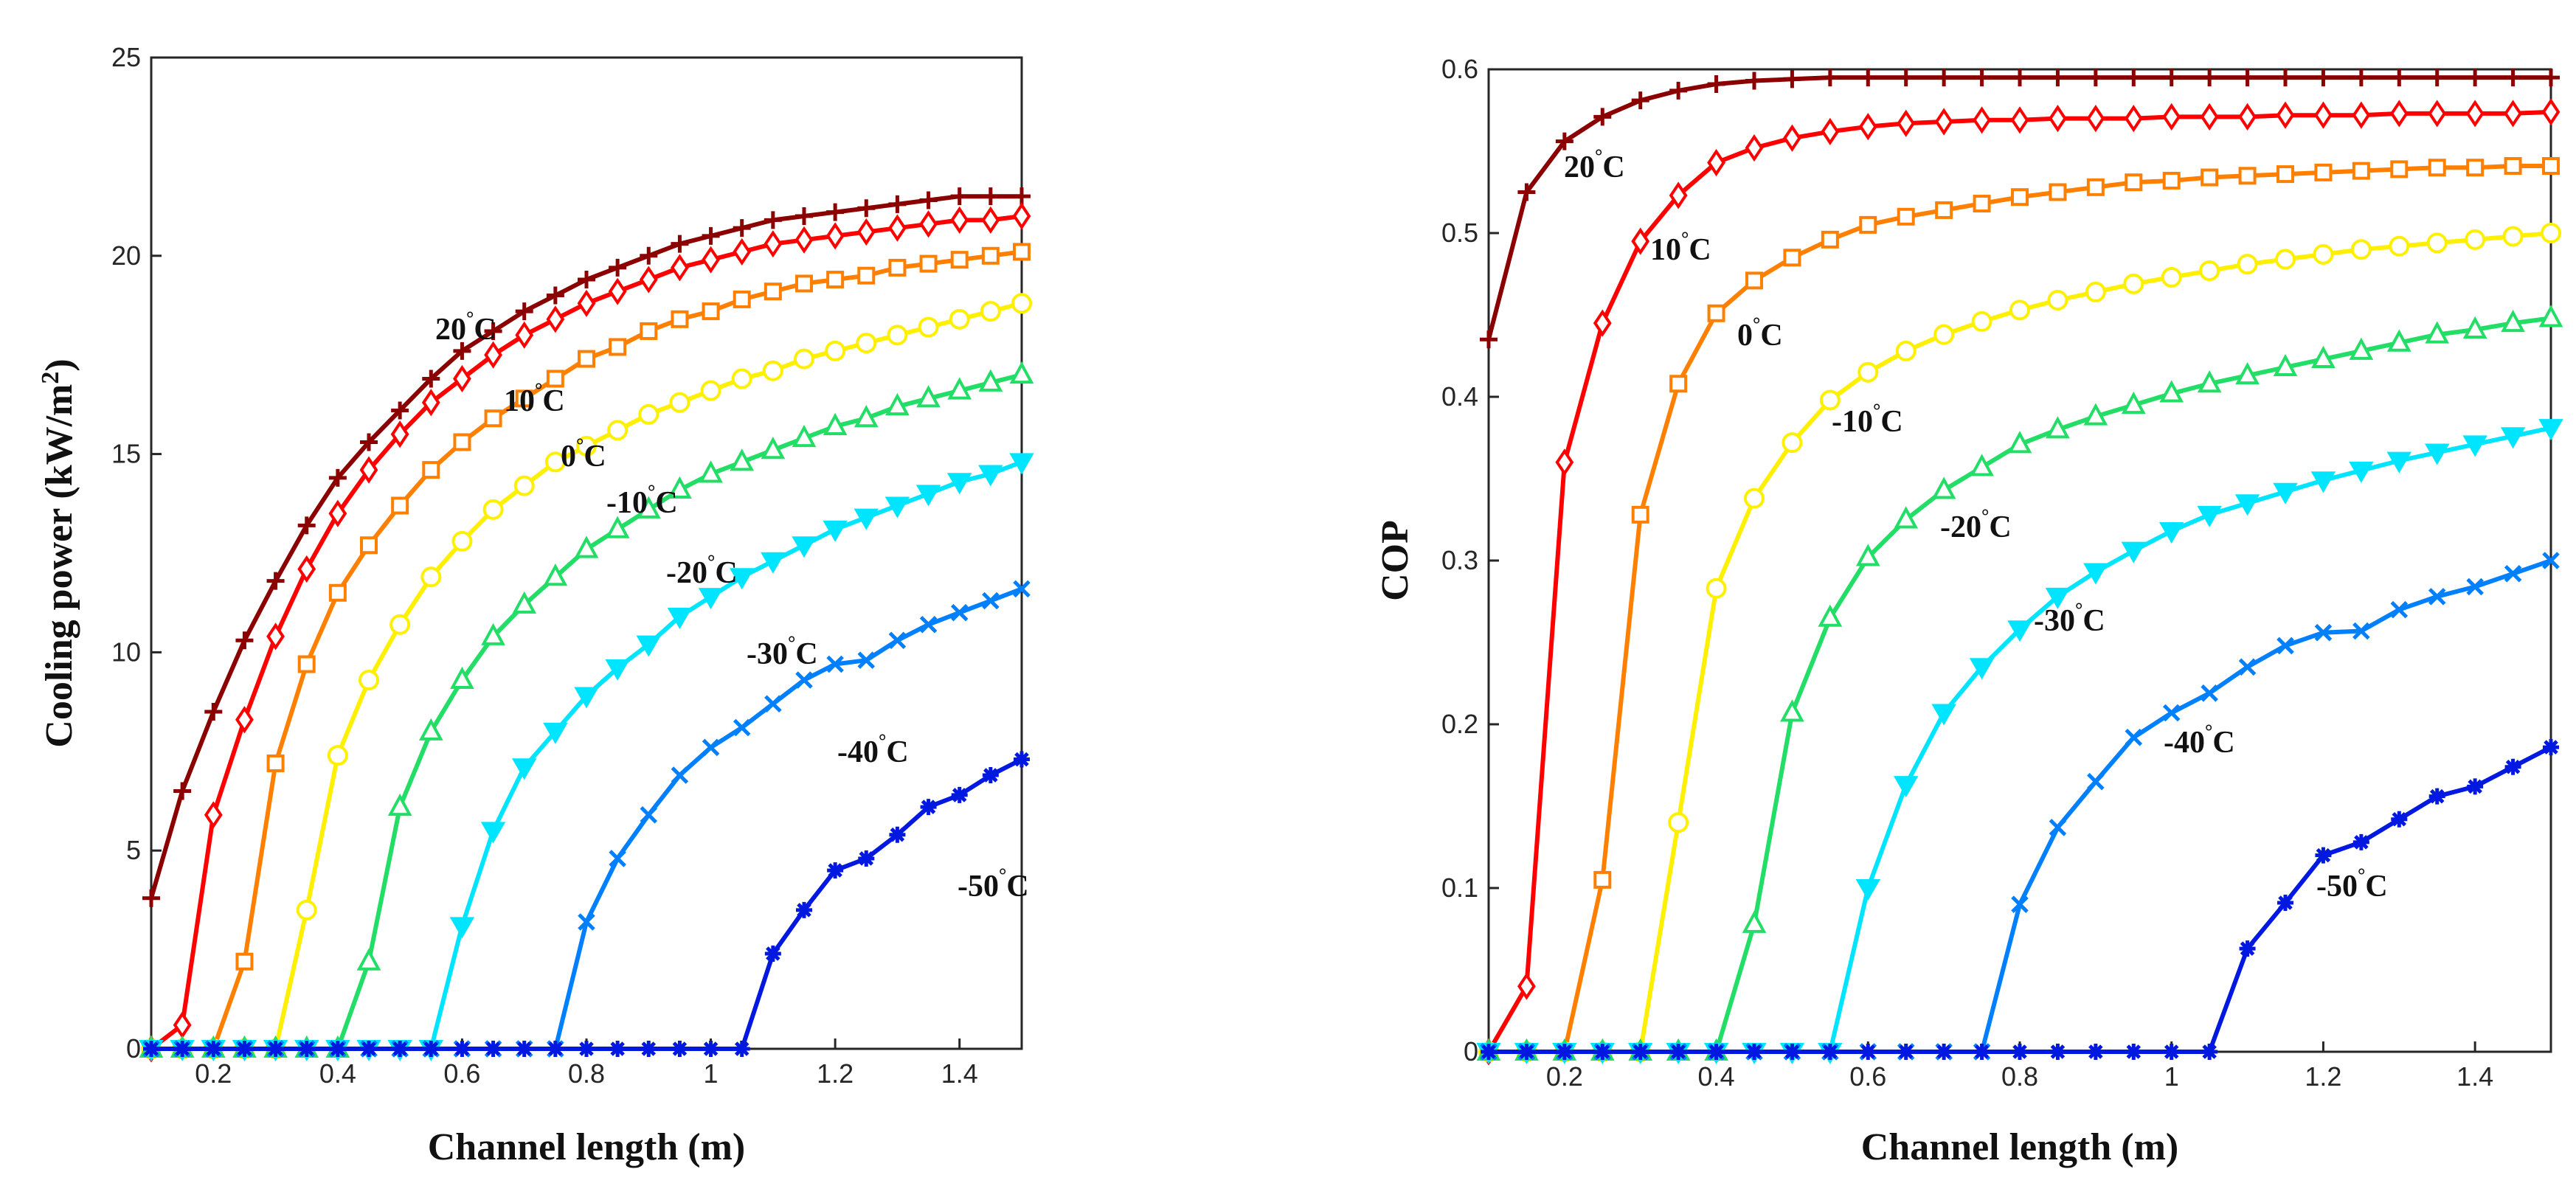 The height and width of the screenshot is (1186, 2576). What do you see at coordinates (768, 654) in the screenshot?
I see `curve-label-value: -30` at bounding box center [768, 654].